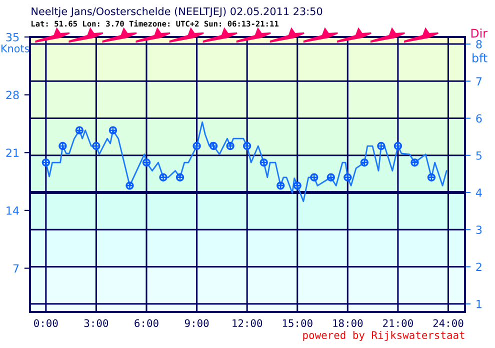 This screenshot has height=348, width=495. I want to click on y2-tick-label: 2, so click(479, 266).